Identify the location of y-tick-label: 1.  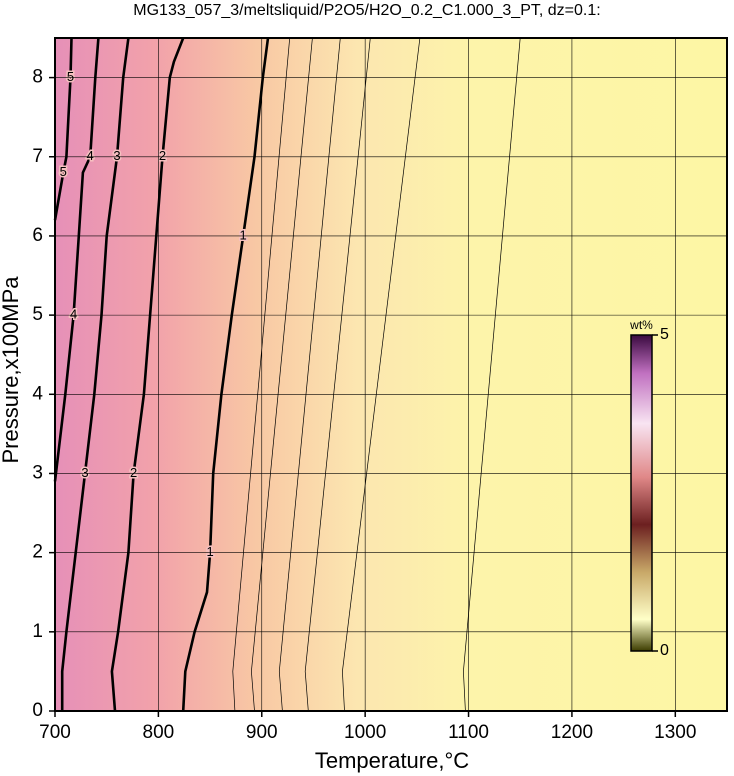
(37, 631).